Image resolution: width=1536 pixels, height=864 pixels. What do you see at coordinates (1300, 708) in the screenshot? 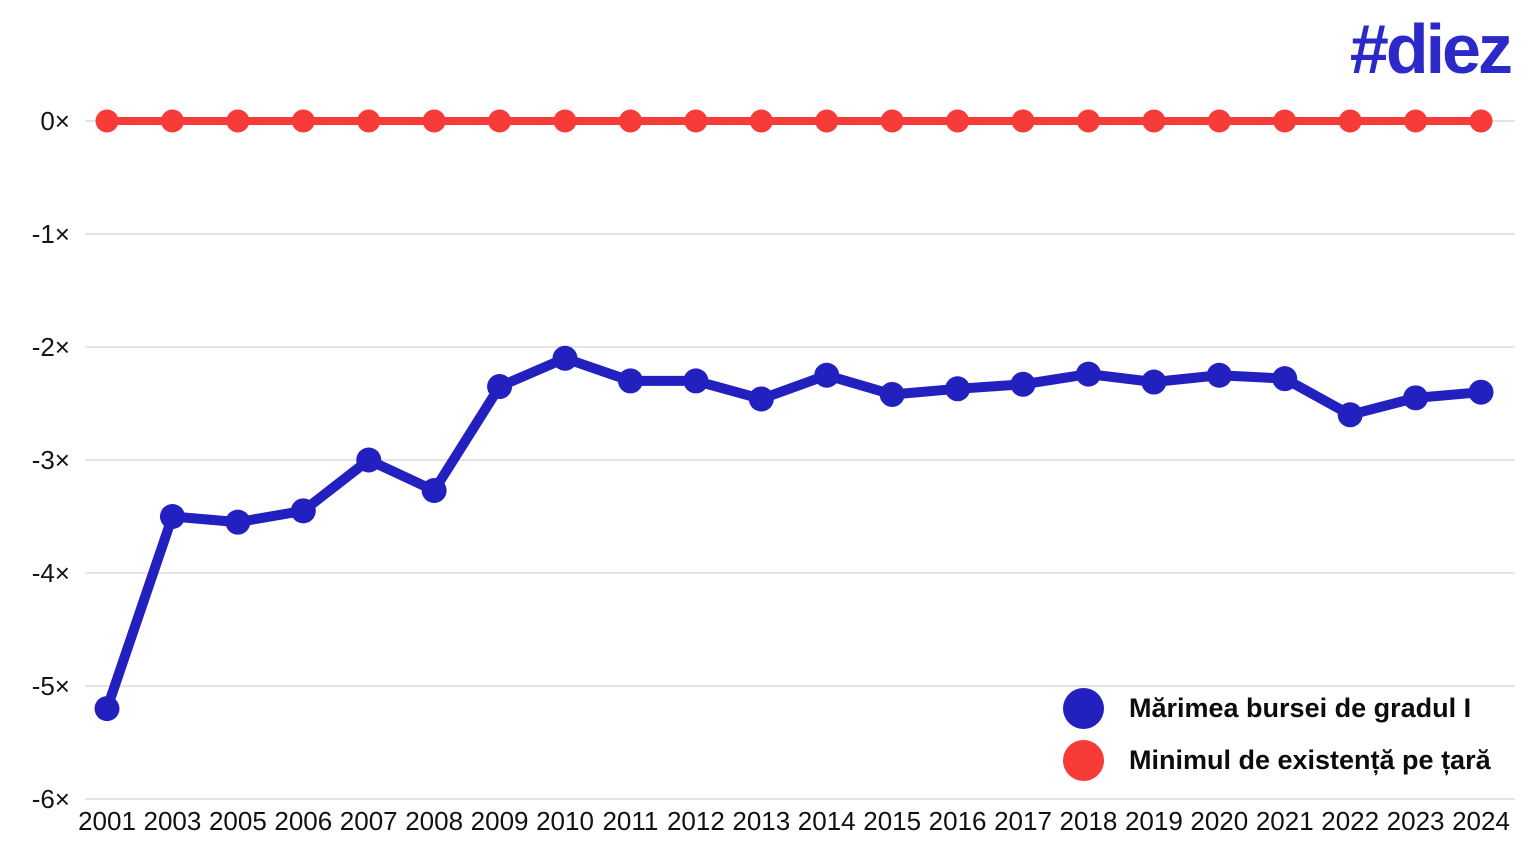
I see `legend-label-bursa: Mărimea bursei de gradul I` at bounding box center [1300, 708].